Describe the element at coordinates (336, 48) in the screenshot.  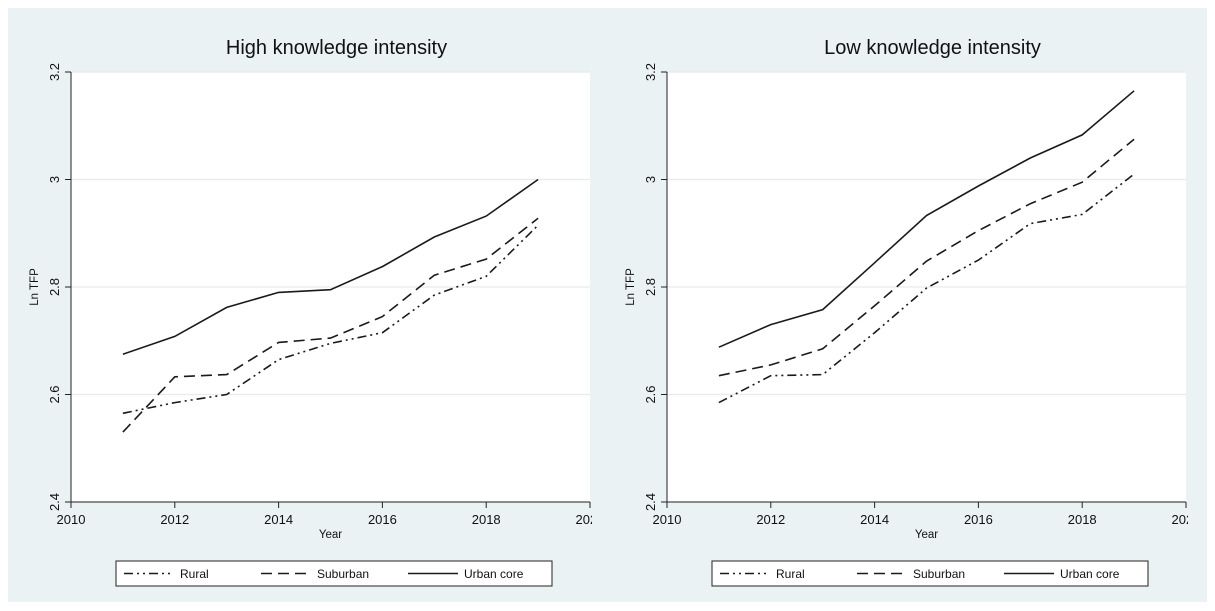
I see `chart-title: High knowledge intensity` at that location.